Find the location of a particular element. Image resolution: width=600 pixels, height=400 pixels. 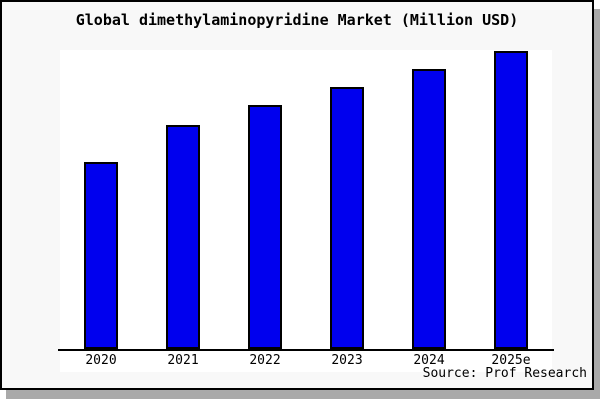

x-tick-label-2023: 2023 is located at coordinates (347, 360).